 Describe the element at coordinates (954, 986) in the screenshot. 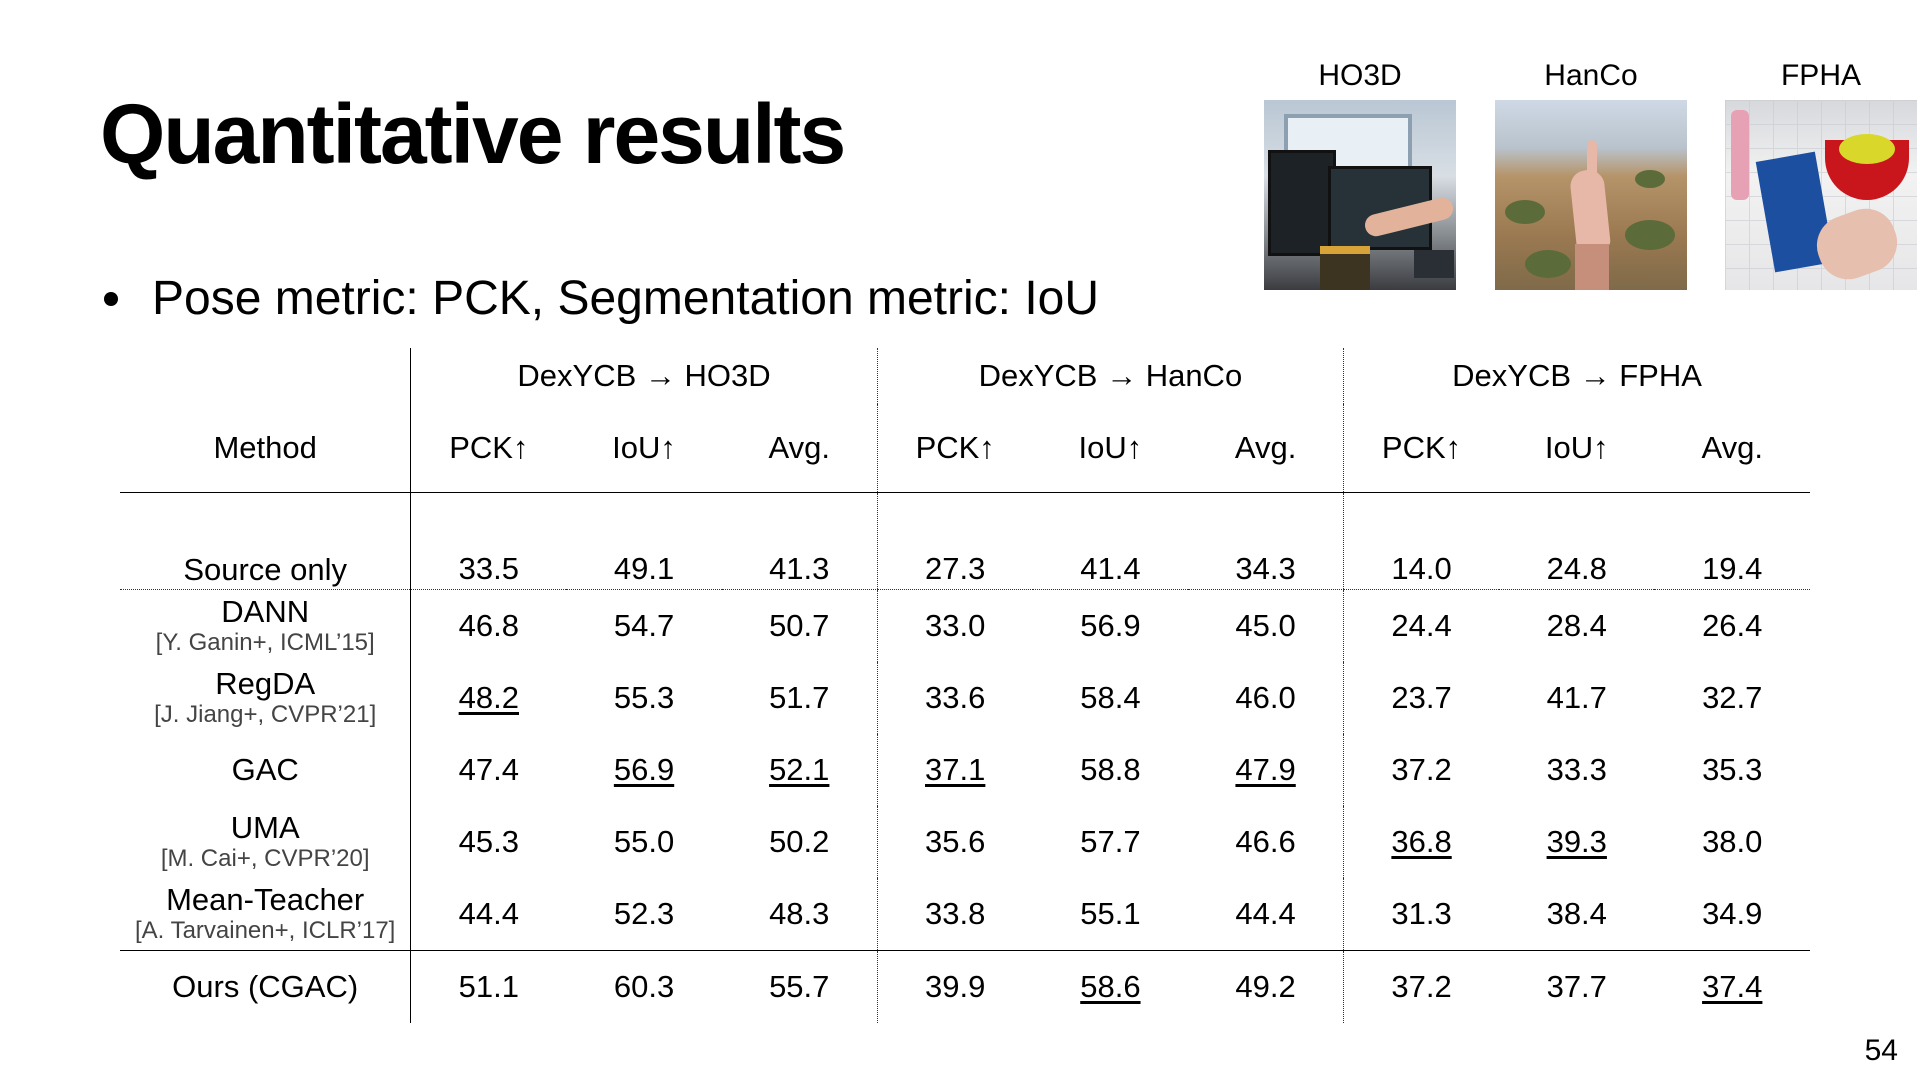

I see `value-cell: 39.9` at that location.